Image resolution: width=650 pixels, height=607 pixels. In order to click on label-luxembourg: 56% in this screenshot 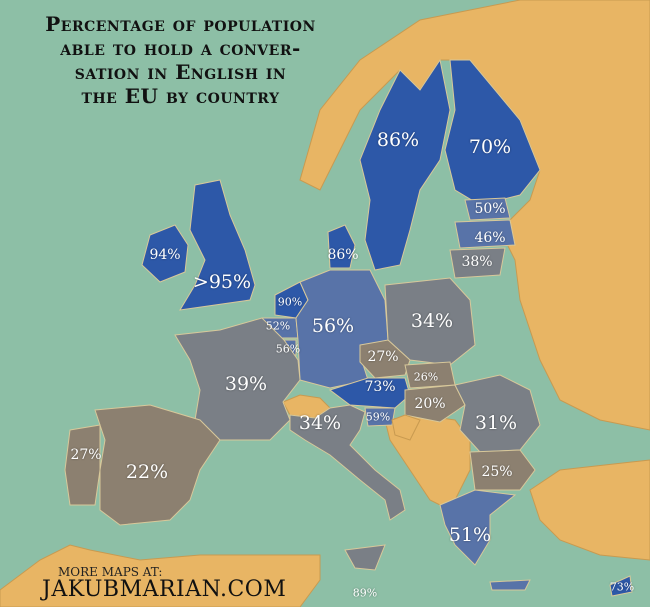, I will do `click(288, 349)`.